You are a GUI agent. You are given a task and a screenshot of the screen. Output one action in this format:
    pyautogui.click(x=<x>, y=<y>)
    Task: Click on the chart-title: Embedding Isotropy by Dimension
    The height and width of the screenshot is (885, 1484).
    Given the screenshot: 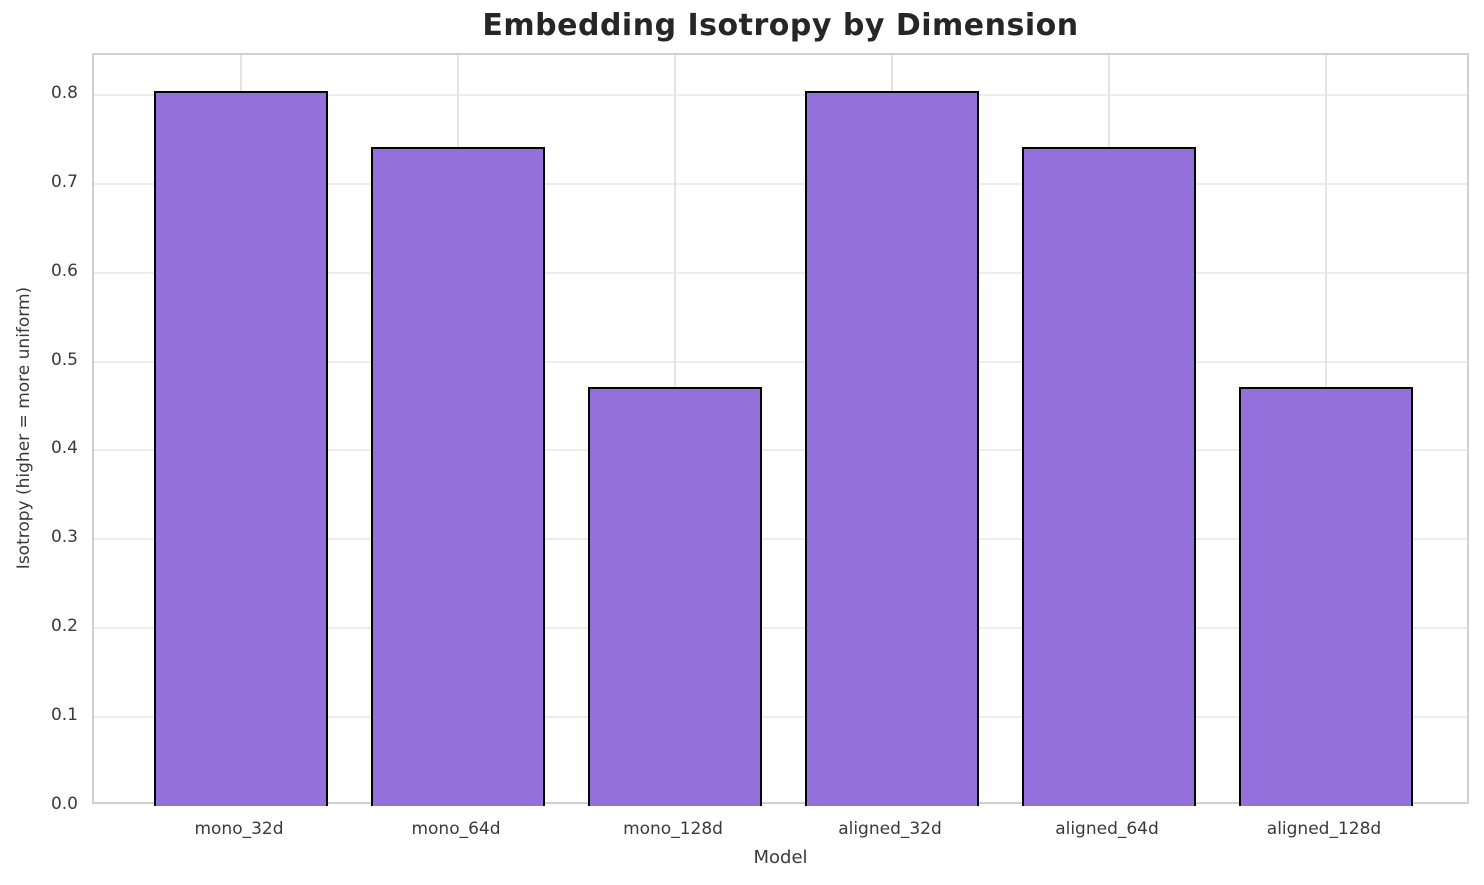 What is the action you would take?
    pyautogui.click(x=780, y=25)
    